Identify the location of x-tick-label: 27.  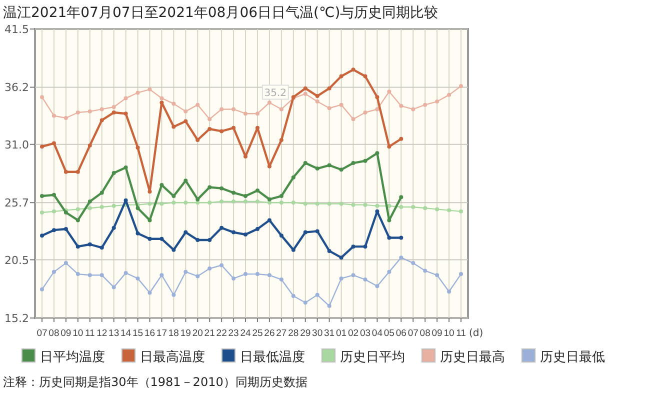
(281, 333).